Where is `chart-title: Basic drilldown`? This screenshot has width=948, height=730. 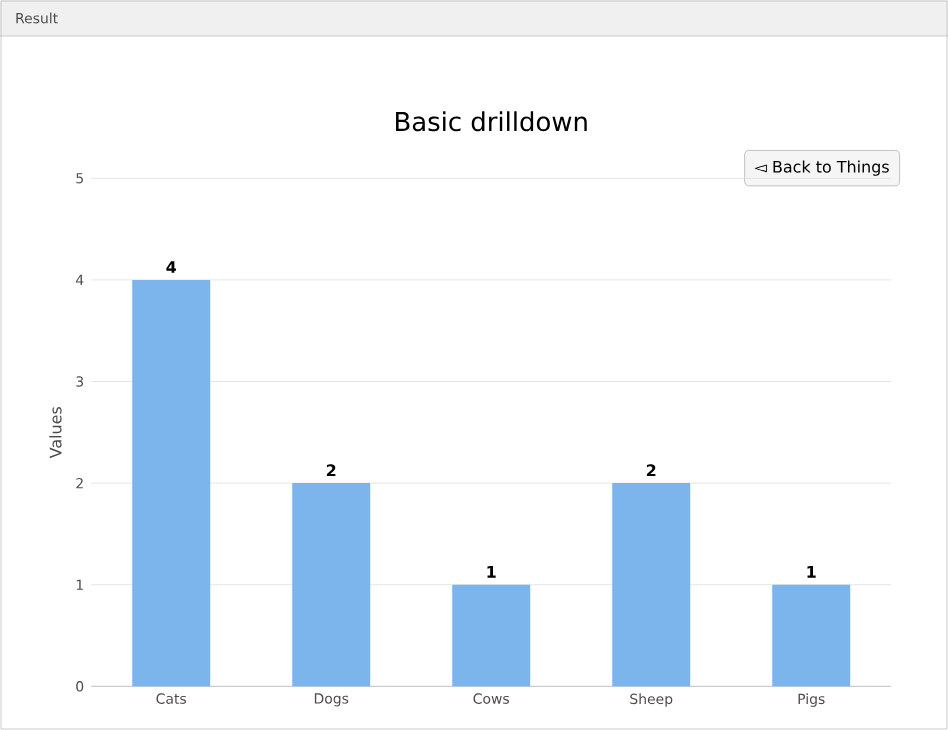
chart-title: Basic drilldown is located at coordinates (491, 121).